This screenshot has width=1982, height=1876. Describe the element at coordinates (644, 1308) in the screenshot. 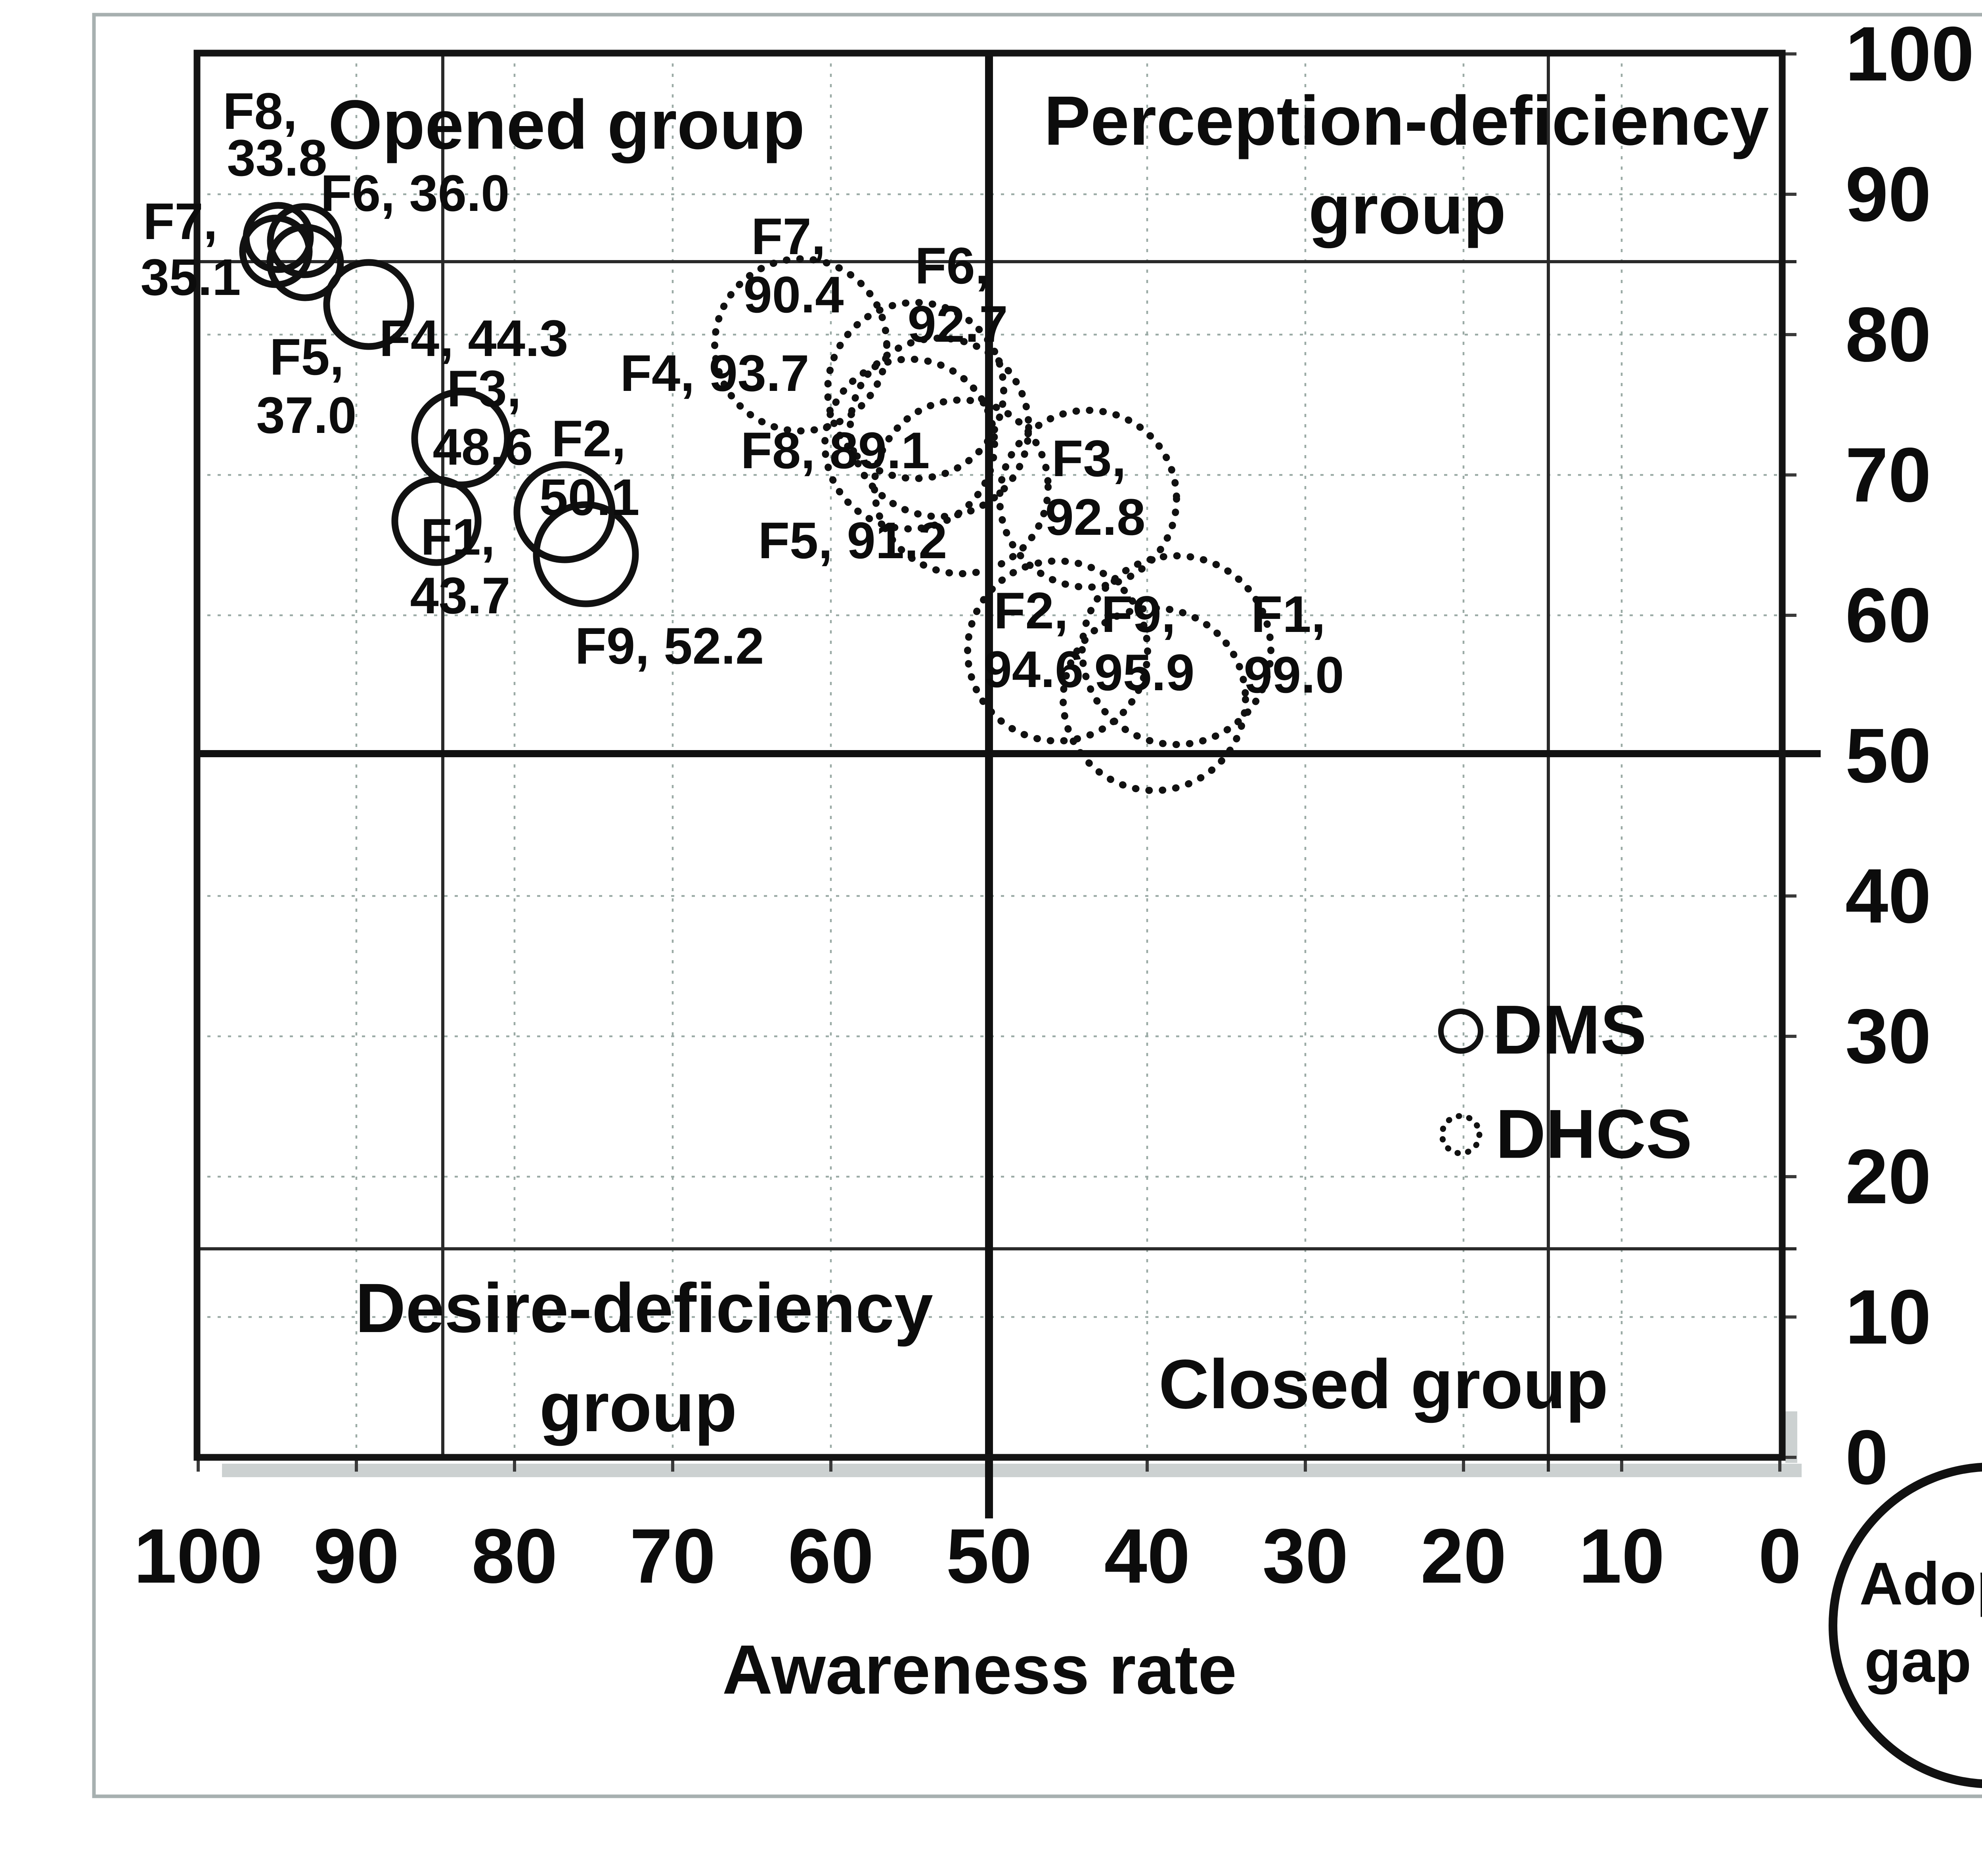

I see `svg-text: Desire-deficiency` at that location.